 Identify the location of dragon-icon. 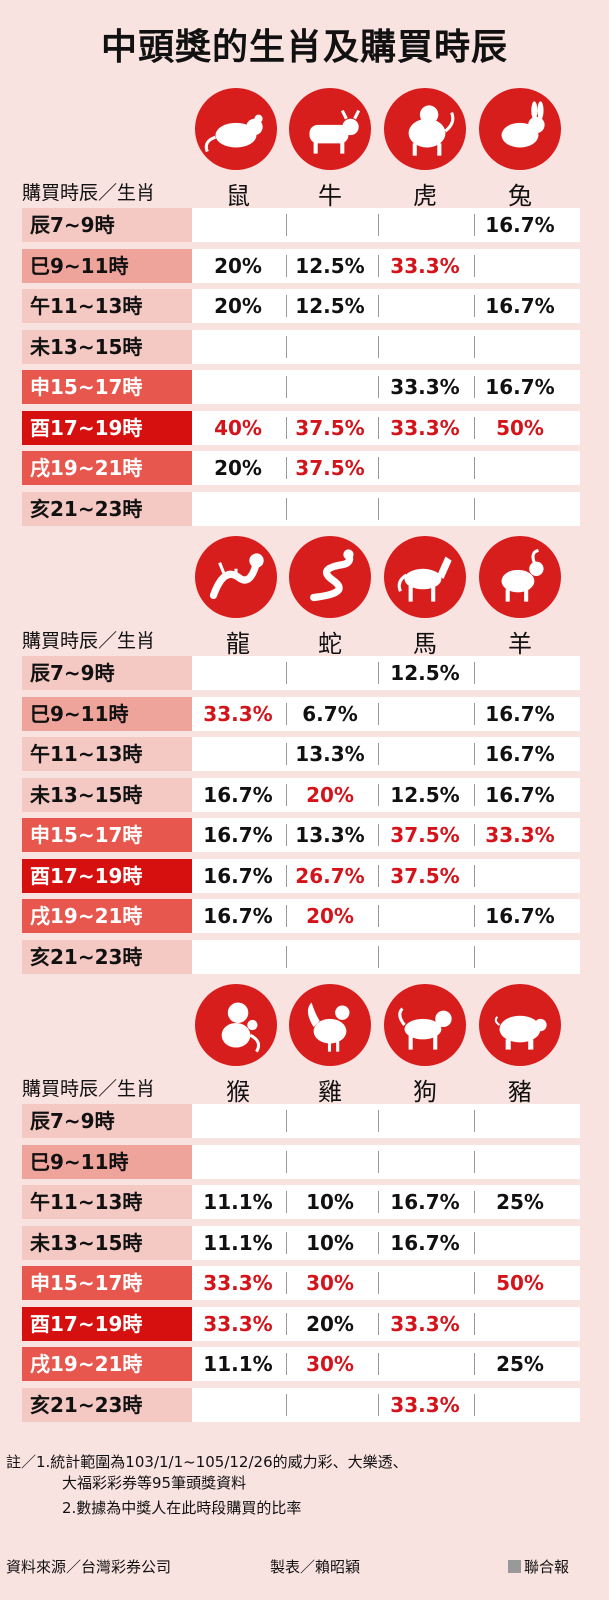
(236, 577).